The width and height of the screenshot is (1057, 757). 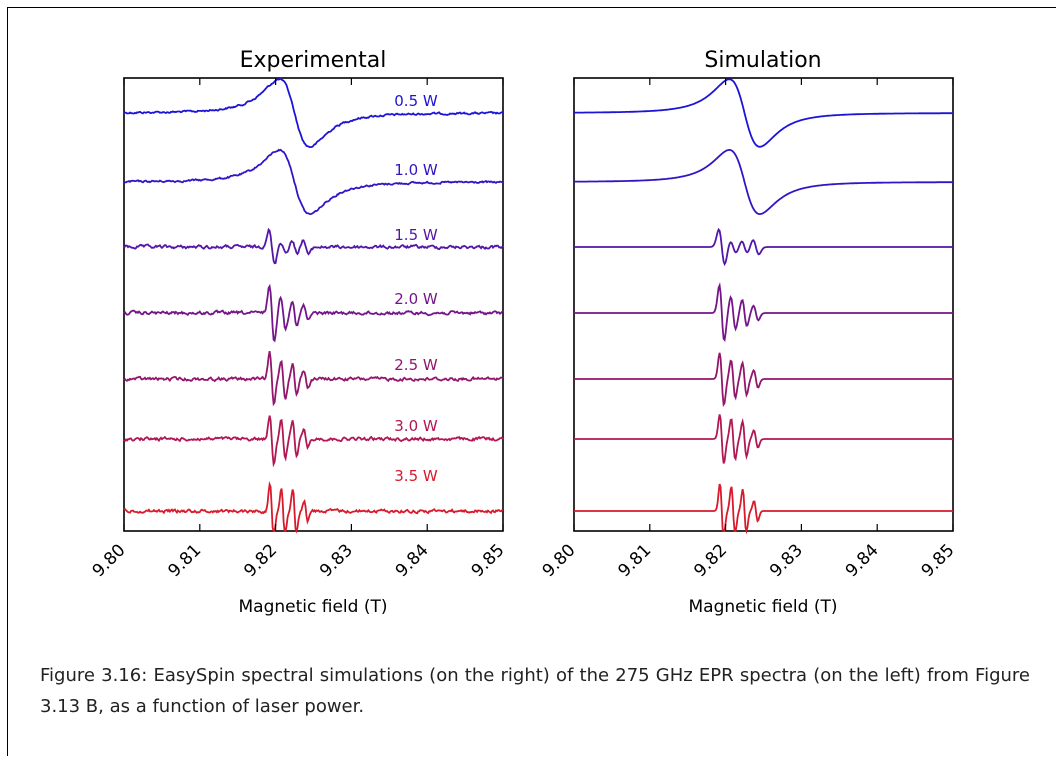 What do you see at coordinates (416, 365) in the screenshot?
I see `series-label: 2.5 W` at bounding box center [416, 365].